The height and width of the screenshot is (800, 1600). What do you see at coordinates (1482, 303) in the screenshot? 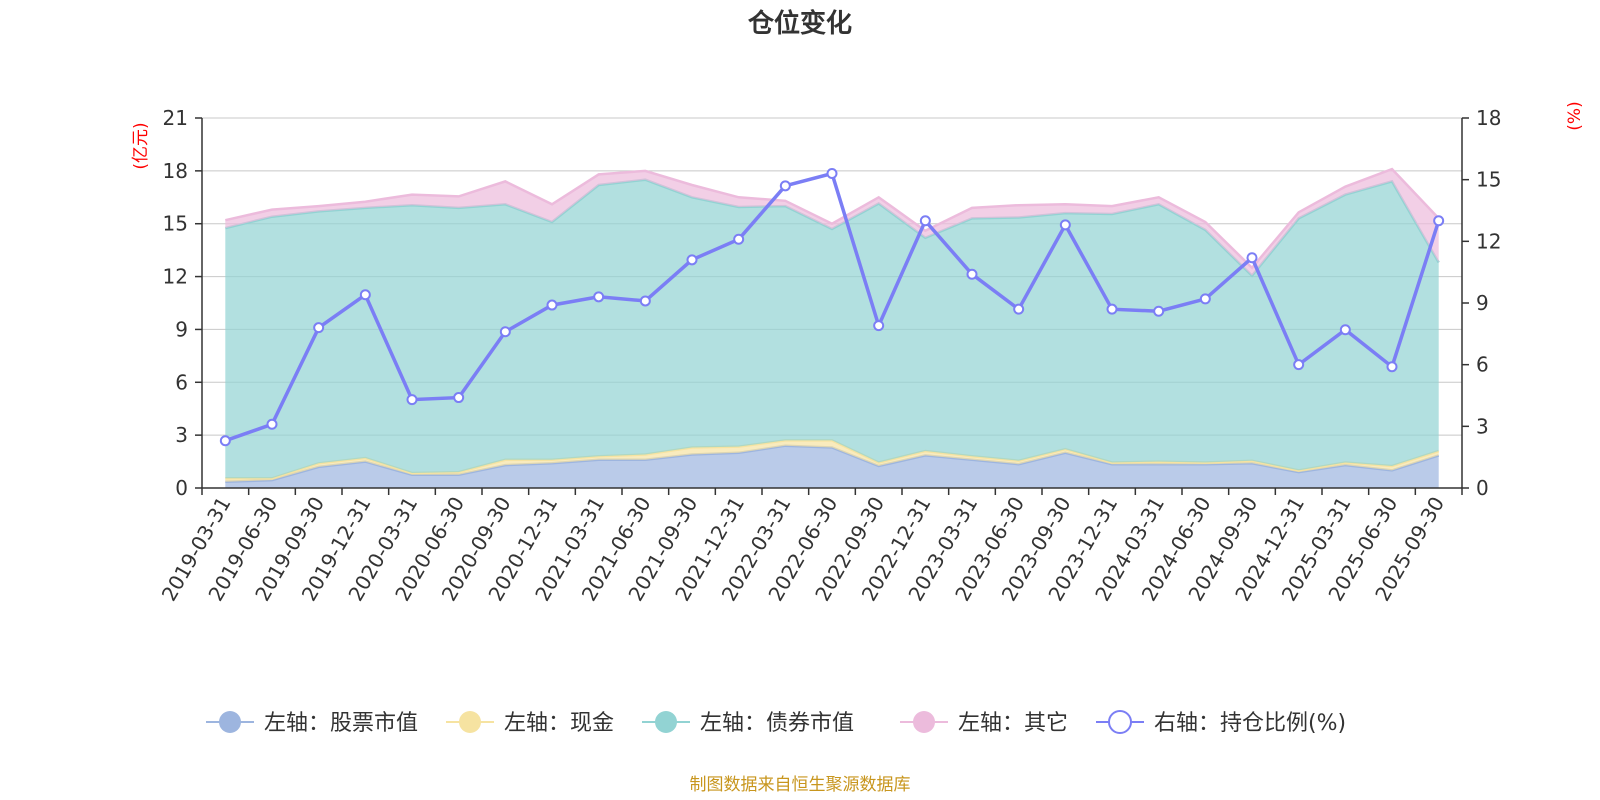
I see `right-tick-label: 9` at bounding box center [1482, 303].